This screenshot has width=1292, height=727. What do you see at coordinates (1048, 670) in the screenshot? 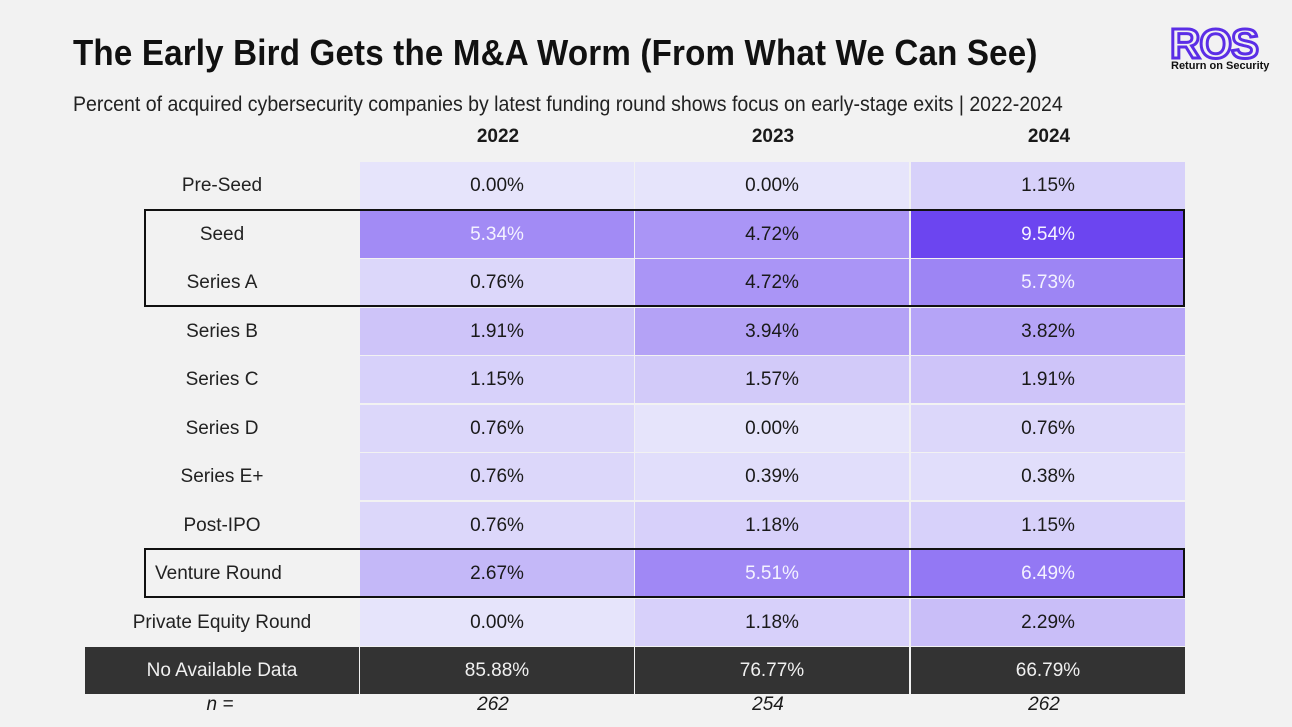
I see `heatmap-cell: 66.79%` at bounding box center [1048, 670].